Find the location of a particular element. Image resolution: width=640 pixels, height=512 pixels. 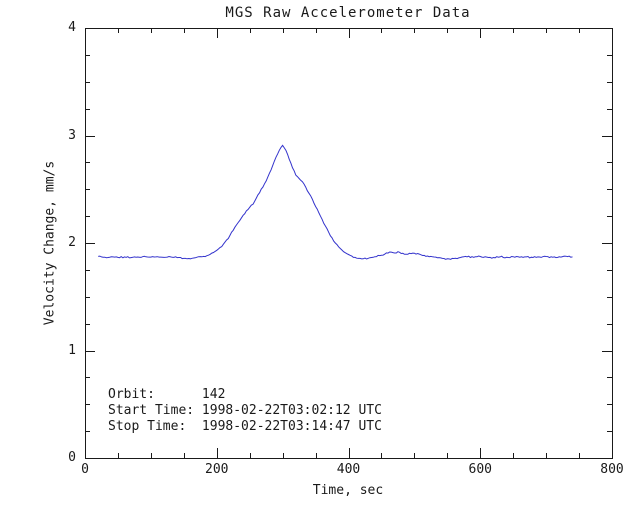

chart-title: MGS Raw Accelerometer Data is located at coordinates (348, 13).